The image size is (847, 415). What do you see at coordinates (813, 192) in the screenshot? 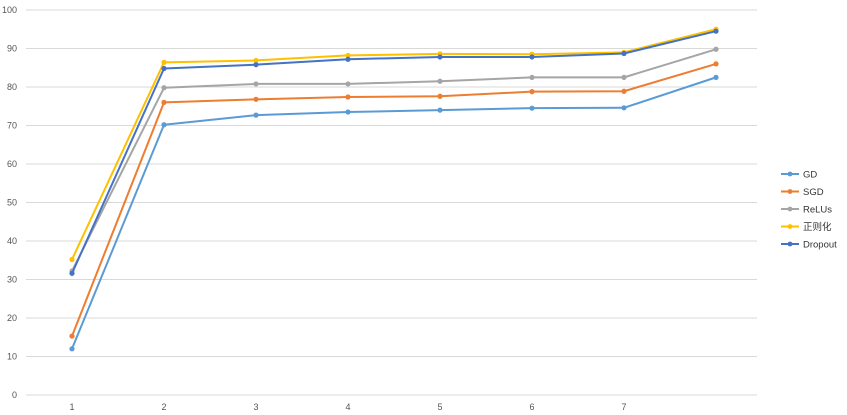
I see `legend-label: SGD` at bounding box center [813, 192].